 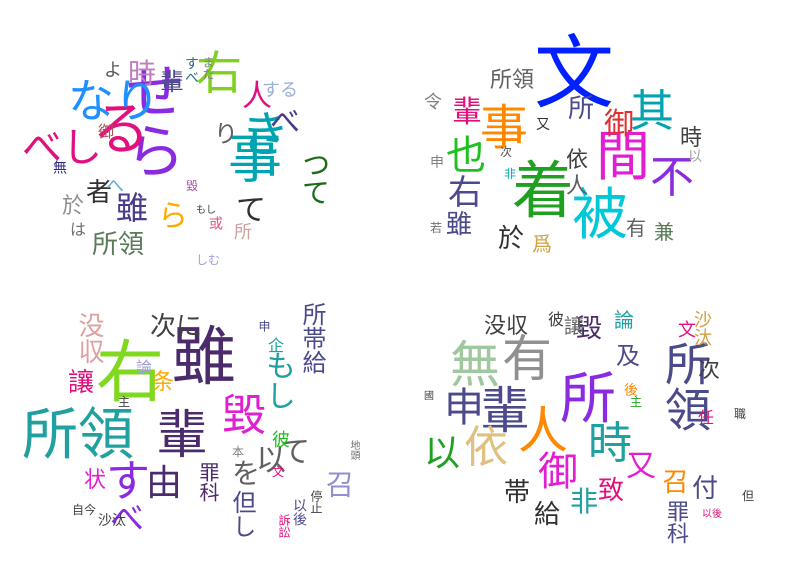 I want to click on cloud-word: り, so click(x=226, y=134).